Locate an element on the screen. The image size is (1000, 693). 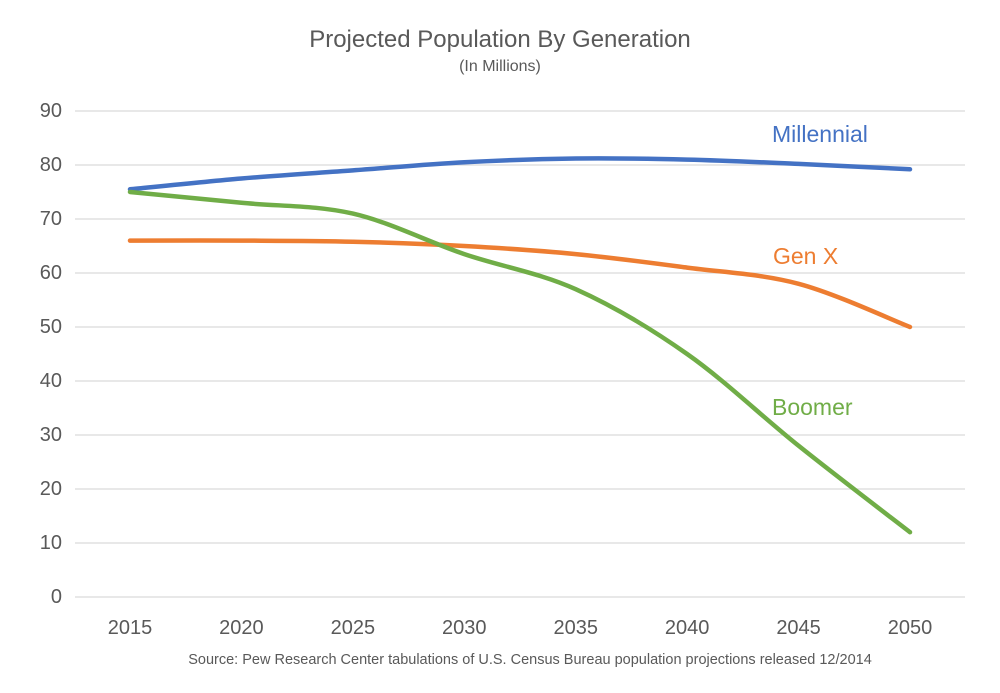
chart-subtitle: (In Millions) is located at coordinates (500, 66).